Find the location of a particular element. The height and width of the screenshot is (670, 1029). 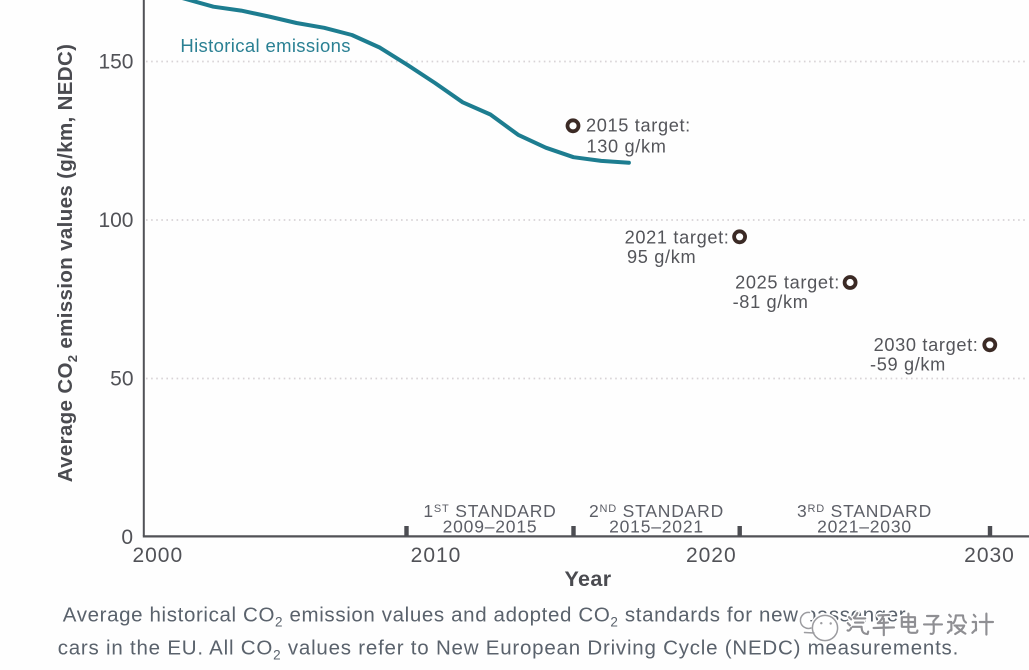

svg-text: 100 is located at coordinates (115, 220).